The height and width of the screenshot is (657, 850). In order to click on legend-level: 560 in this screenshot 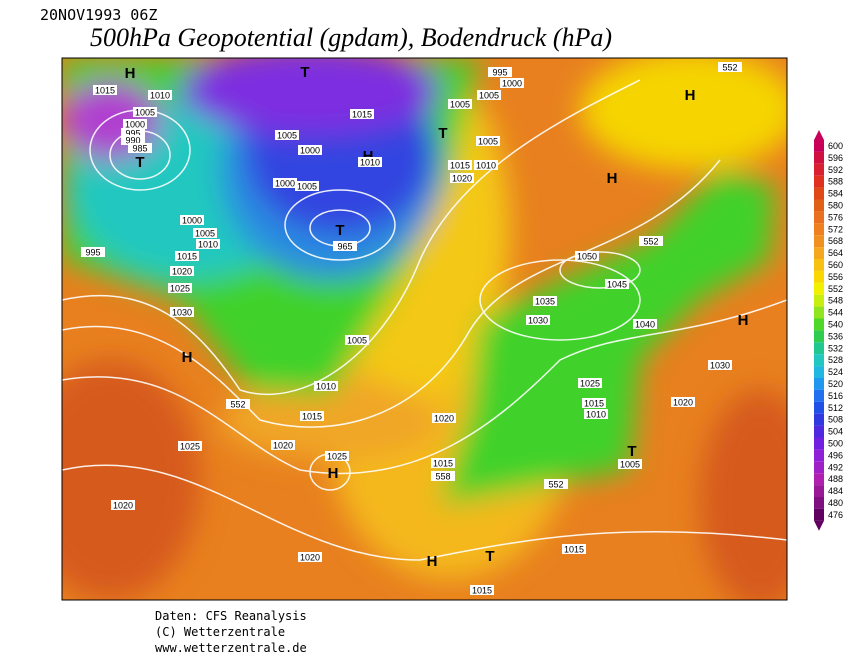, I will do `click(835, 265)`.